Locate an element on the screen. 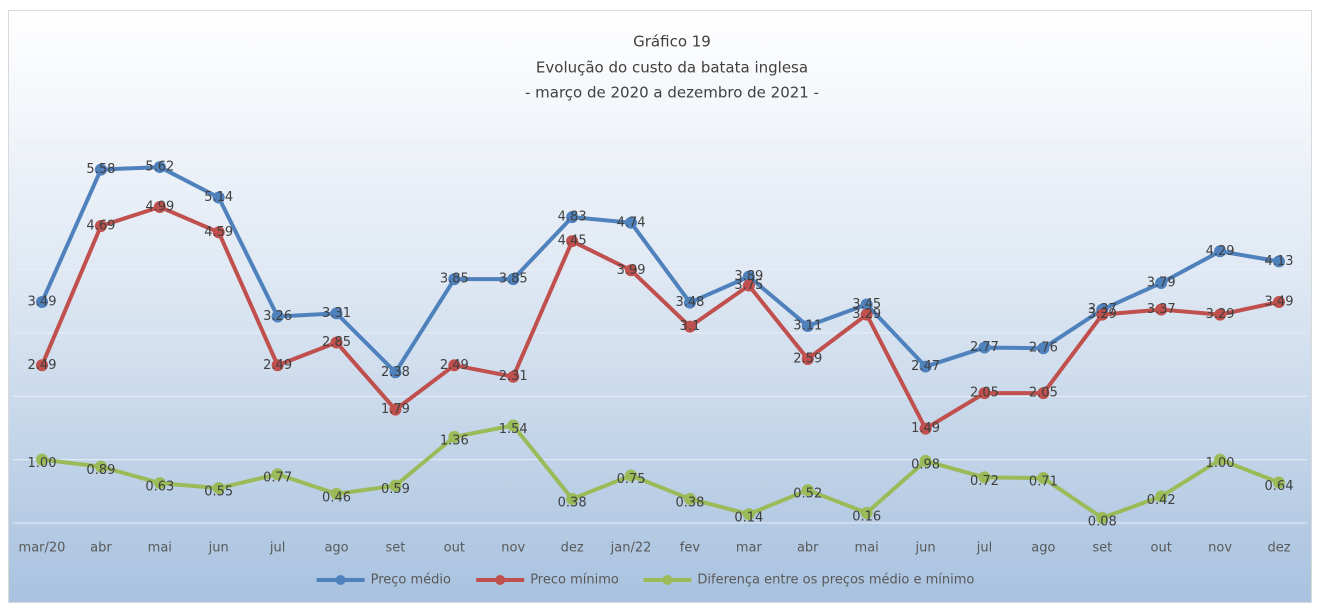 Image resolution: width=1320 pixels, height=608 pixels. data-label: 0.16 is located at coordinates (866, 516).